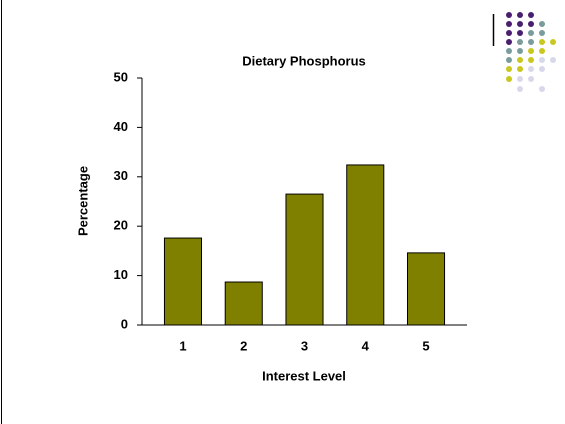  What do you see at coordinates (182, 345) in the screenshot?
I see `x-tick-label: 1` at bounding box center [182, 345].